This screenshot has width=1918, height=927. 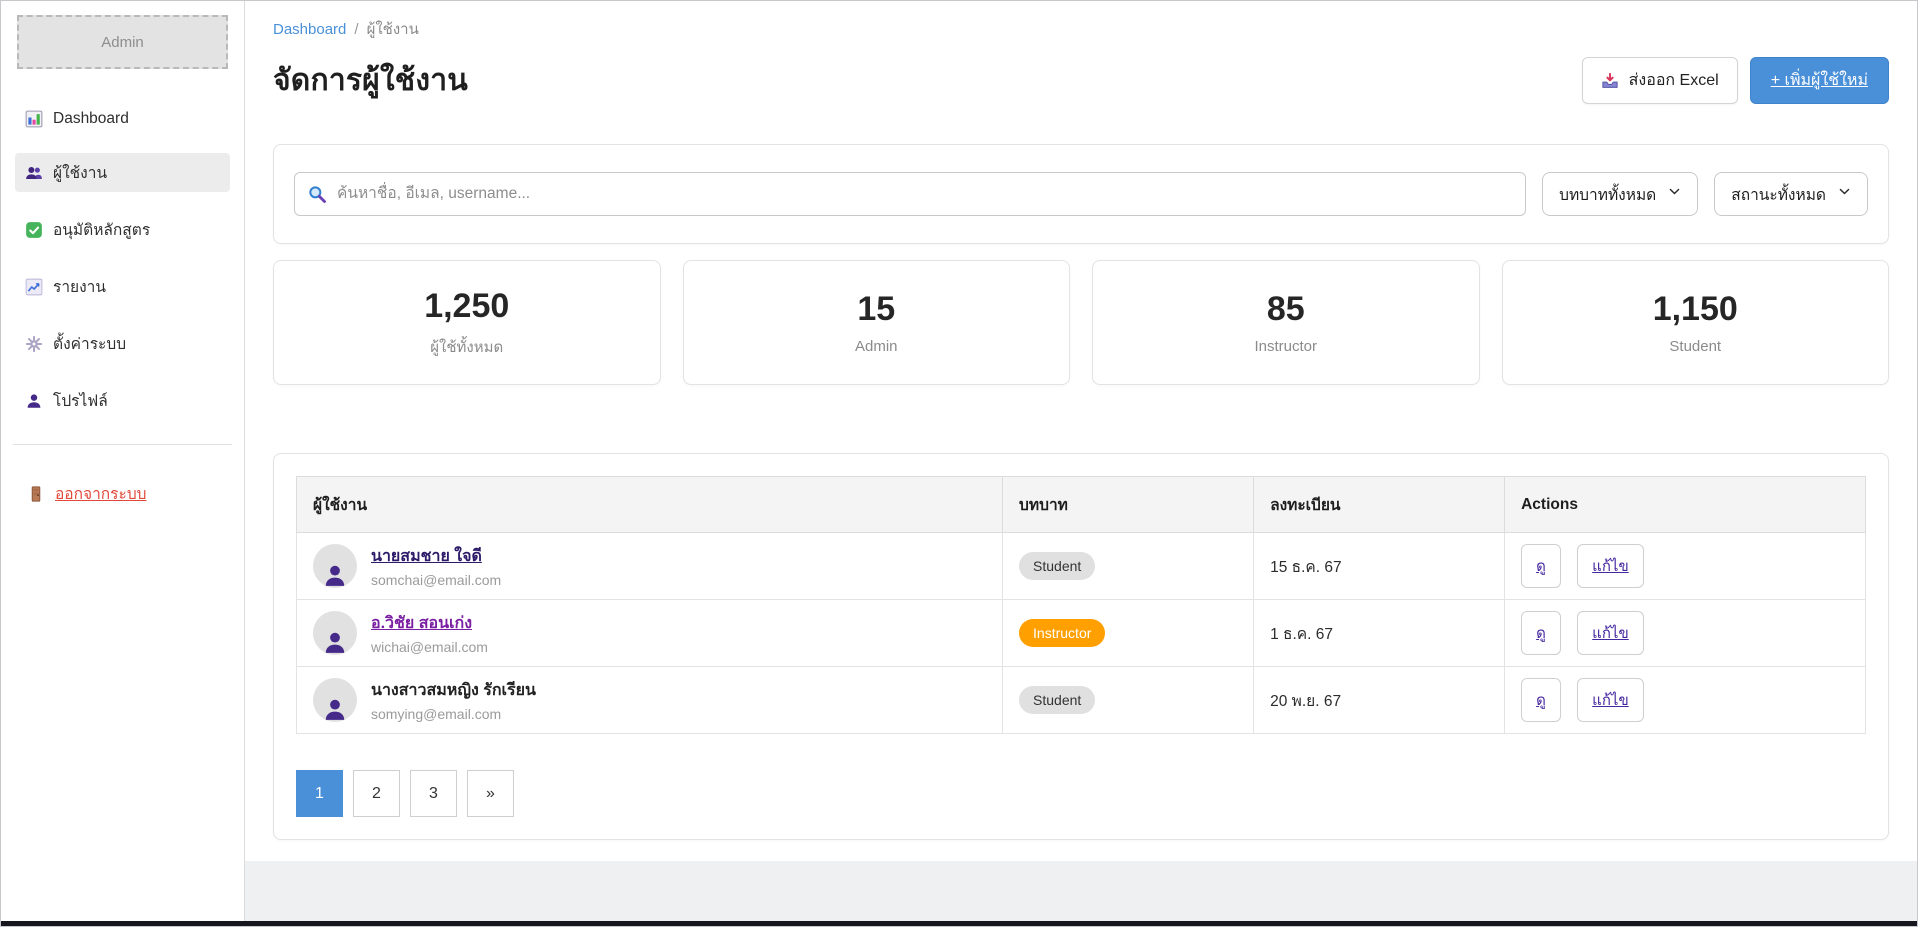 What do you see at coordinates (436, 714) in the screenshot?
I see `user-email: somying@email.com` at bounding box center [436, 714].